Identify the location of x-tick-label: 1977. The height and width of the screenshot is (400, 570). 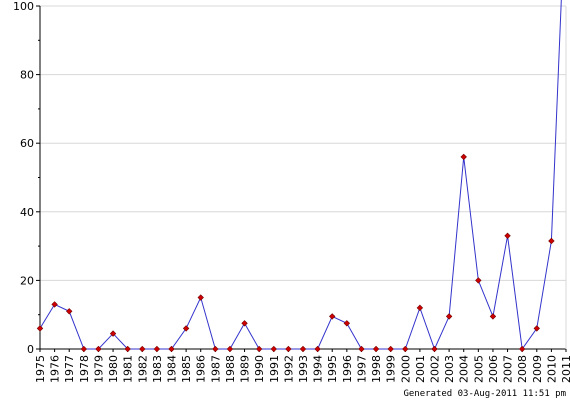
(69, 369).